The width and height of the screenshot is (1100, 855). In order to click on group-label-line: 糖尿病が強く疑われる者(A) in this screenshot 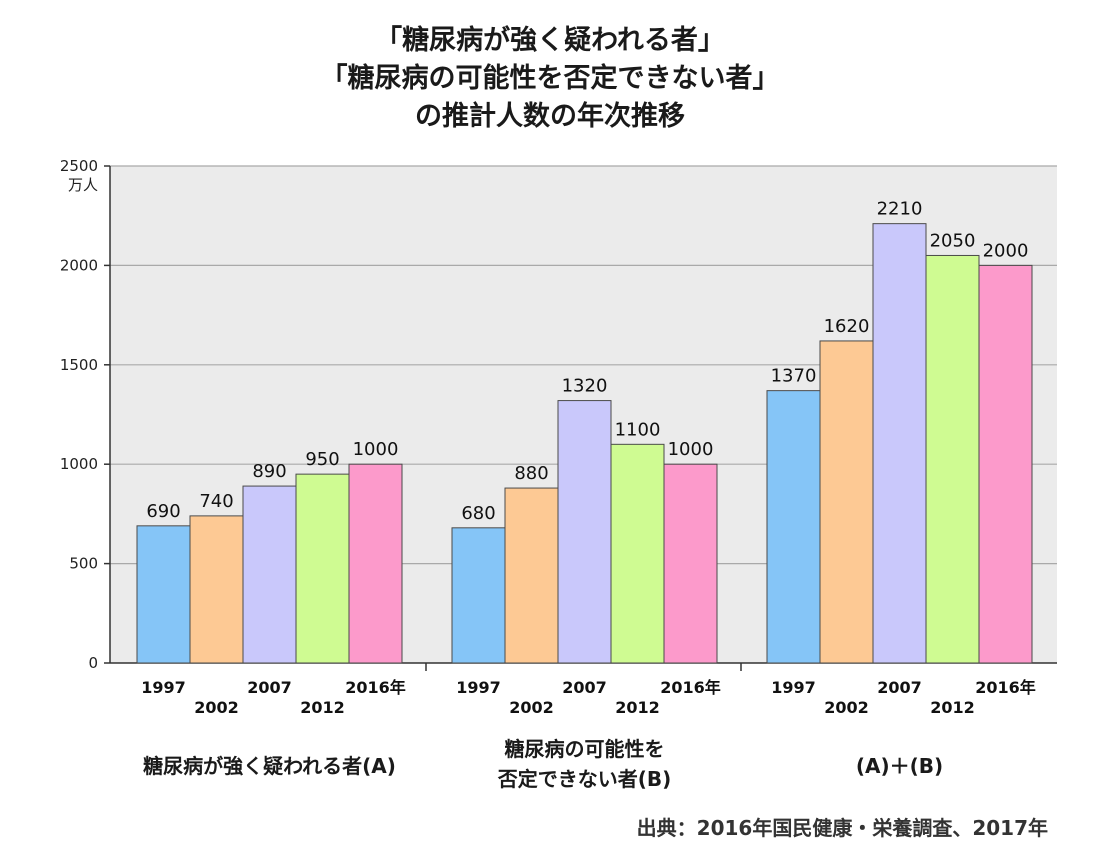, I will do `click(269, 766)`.